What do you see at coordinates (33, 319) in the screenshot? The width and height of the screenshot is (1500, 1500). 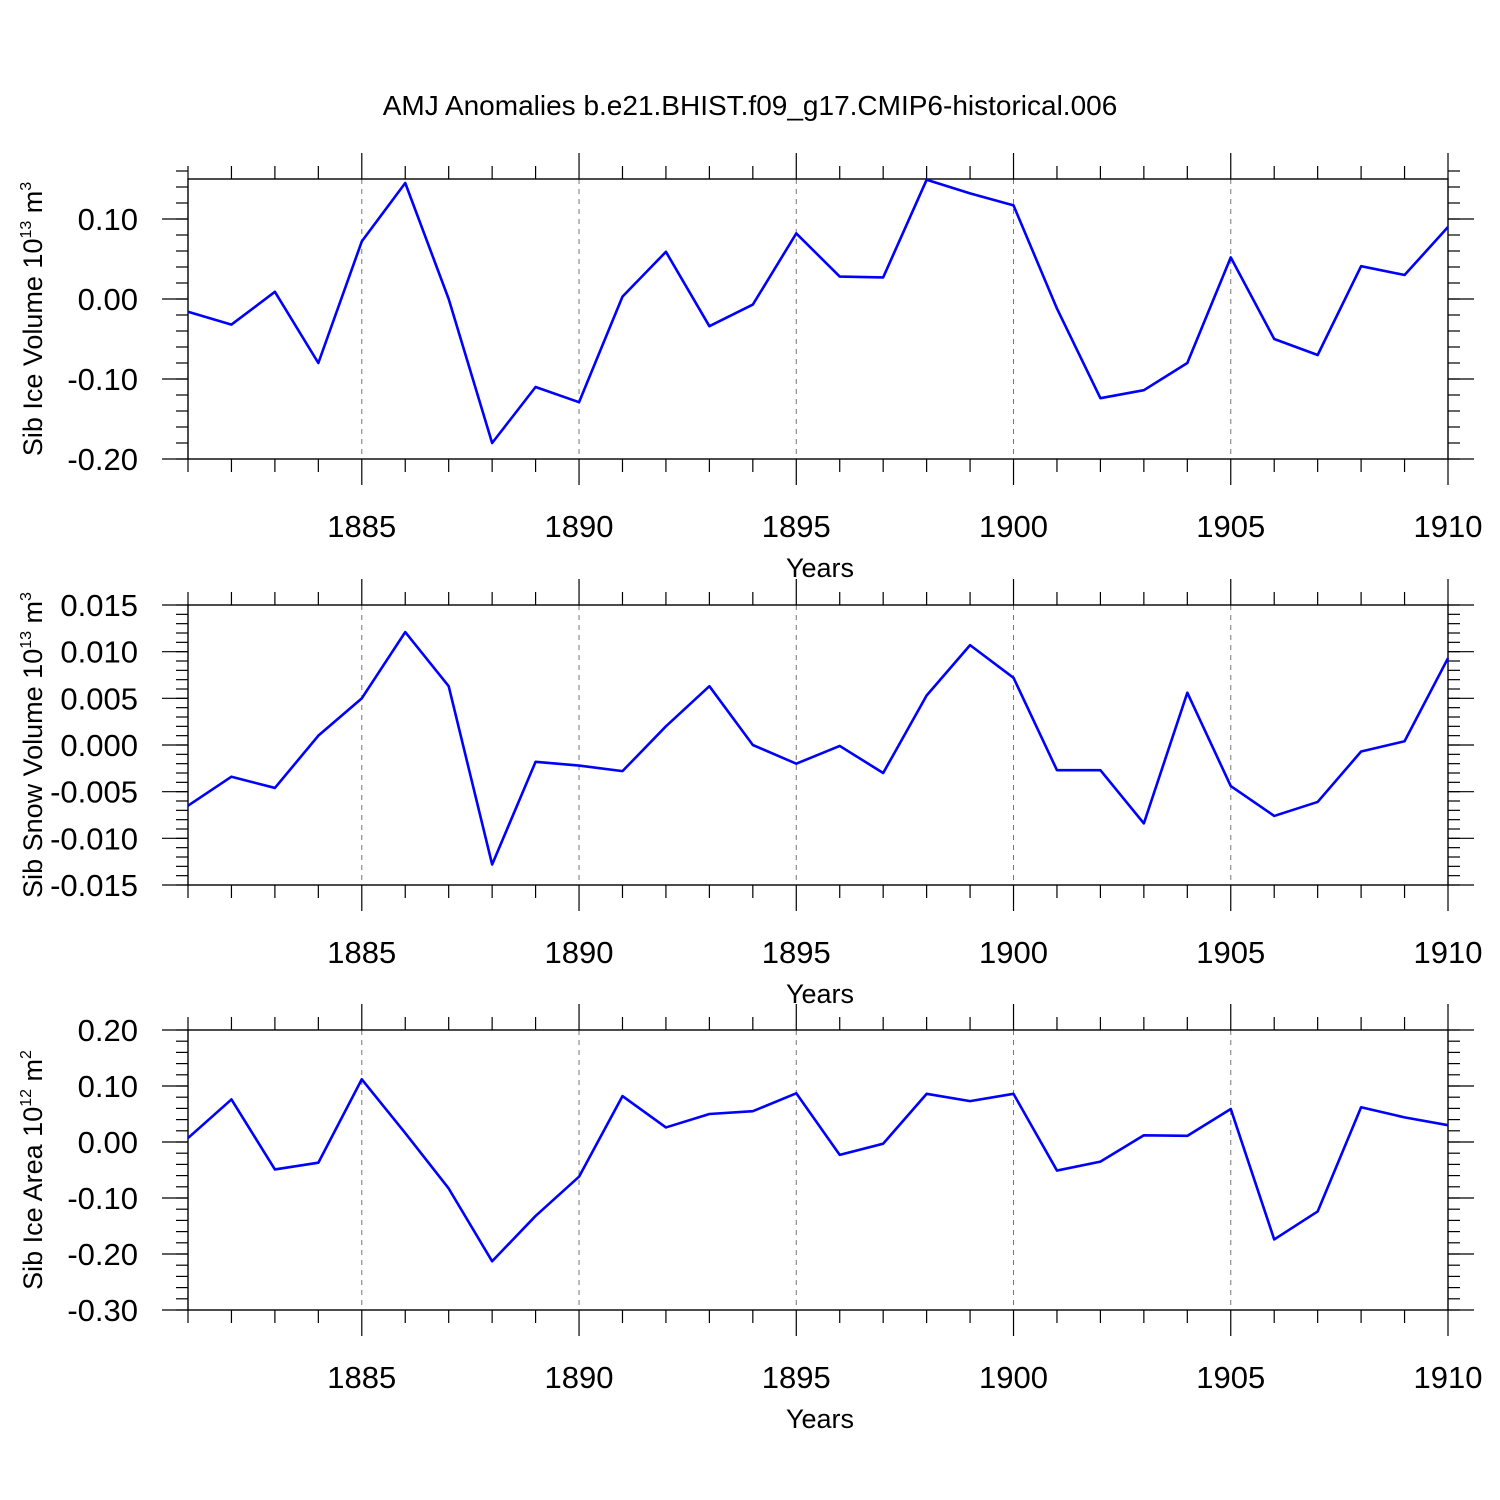 I see `y-axis-title: Sib Ice Volume 1013 m3` at bounding box center [33, 319].